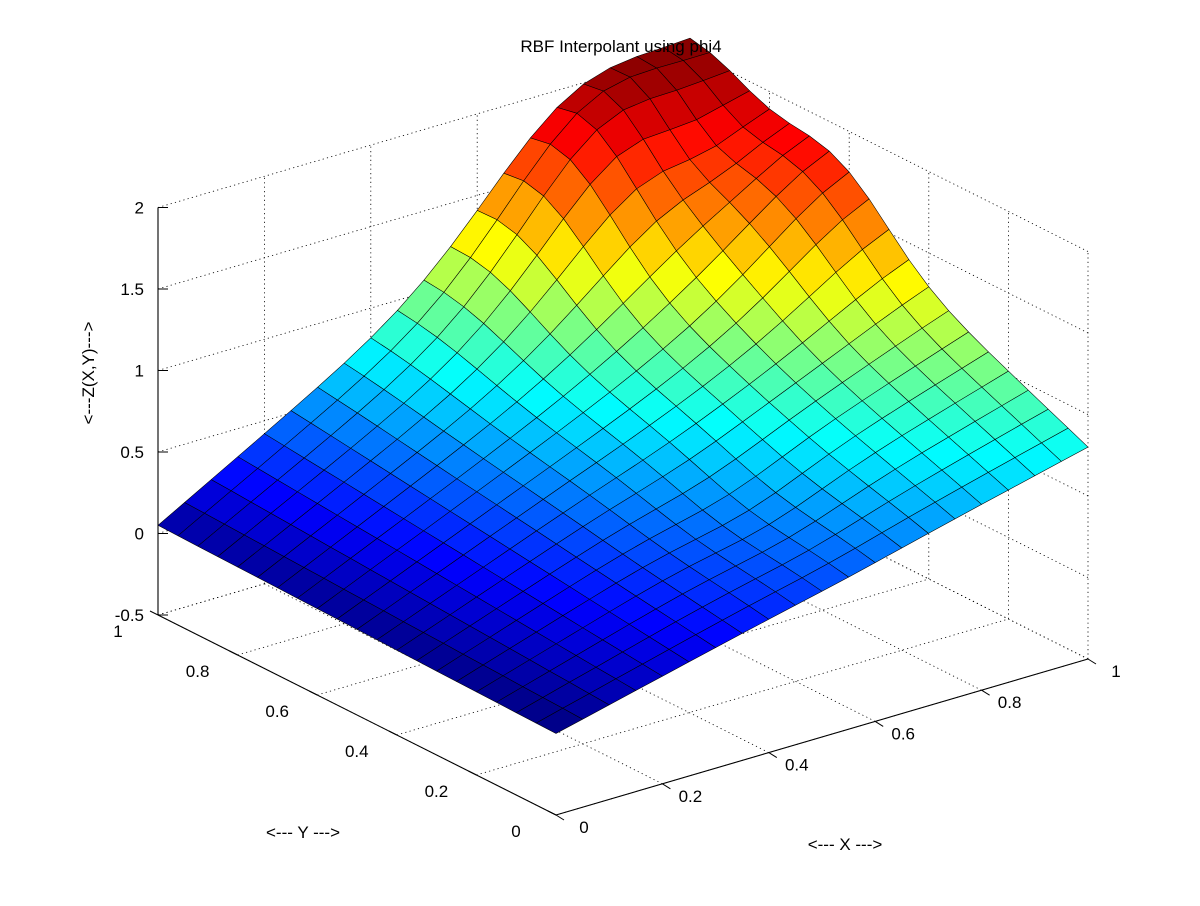  Describe the element at coordinates (132, 452) in the screenshot. I see `z-tick-label: 0.5` at that location.